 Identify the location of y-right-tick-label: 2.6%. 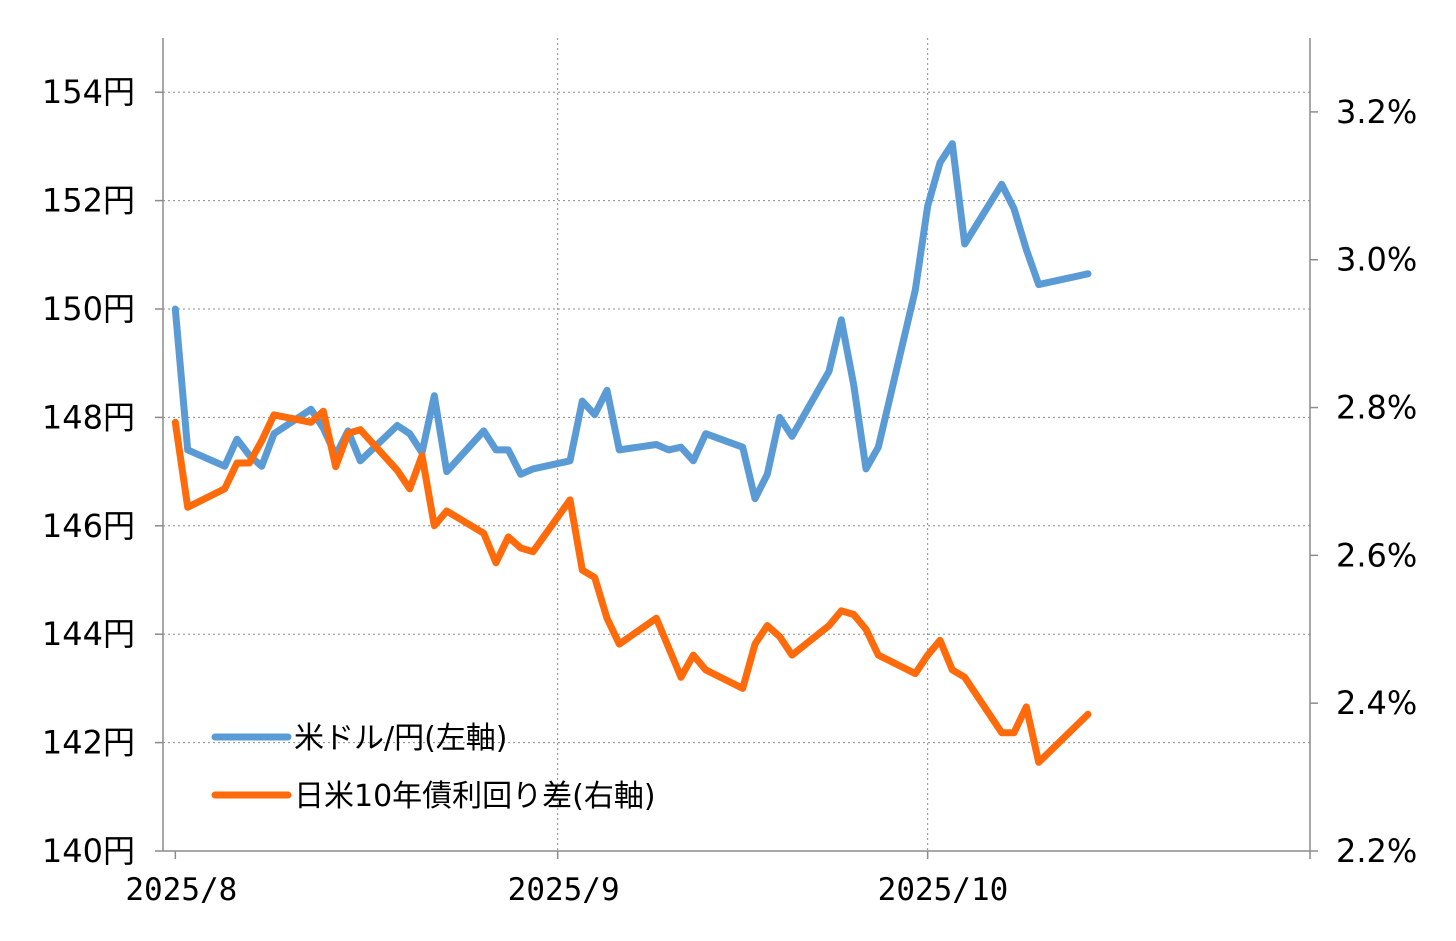
(1376, 555).